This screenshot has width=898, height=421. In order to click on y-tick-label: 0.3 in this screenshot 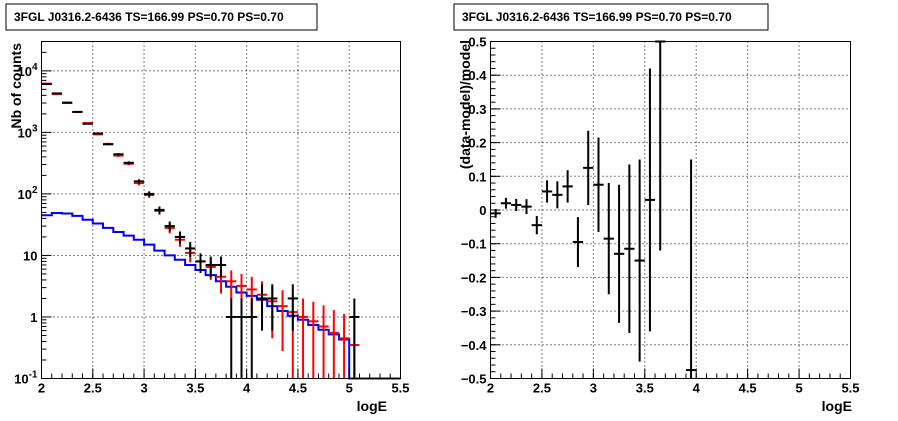, I will do `click(477, 109)`.